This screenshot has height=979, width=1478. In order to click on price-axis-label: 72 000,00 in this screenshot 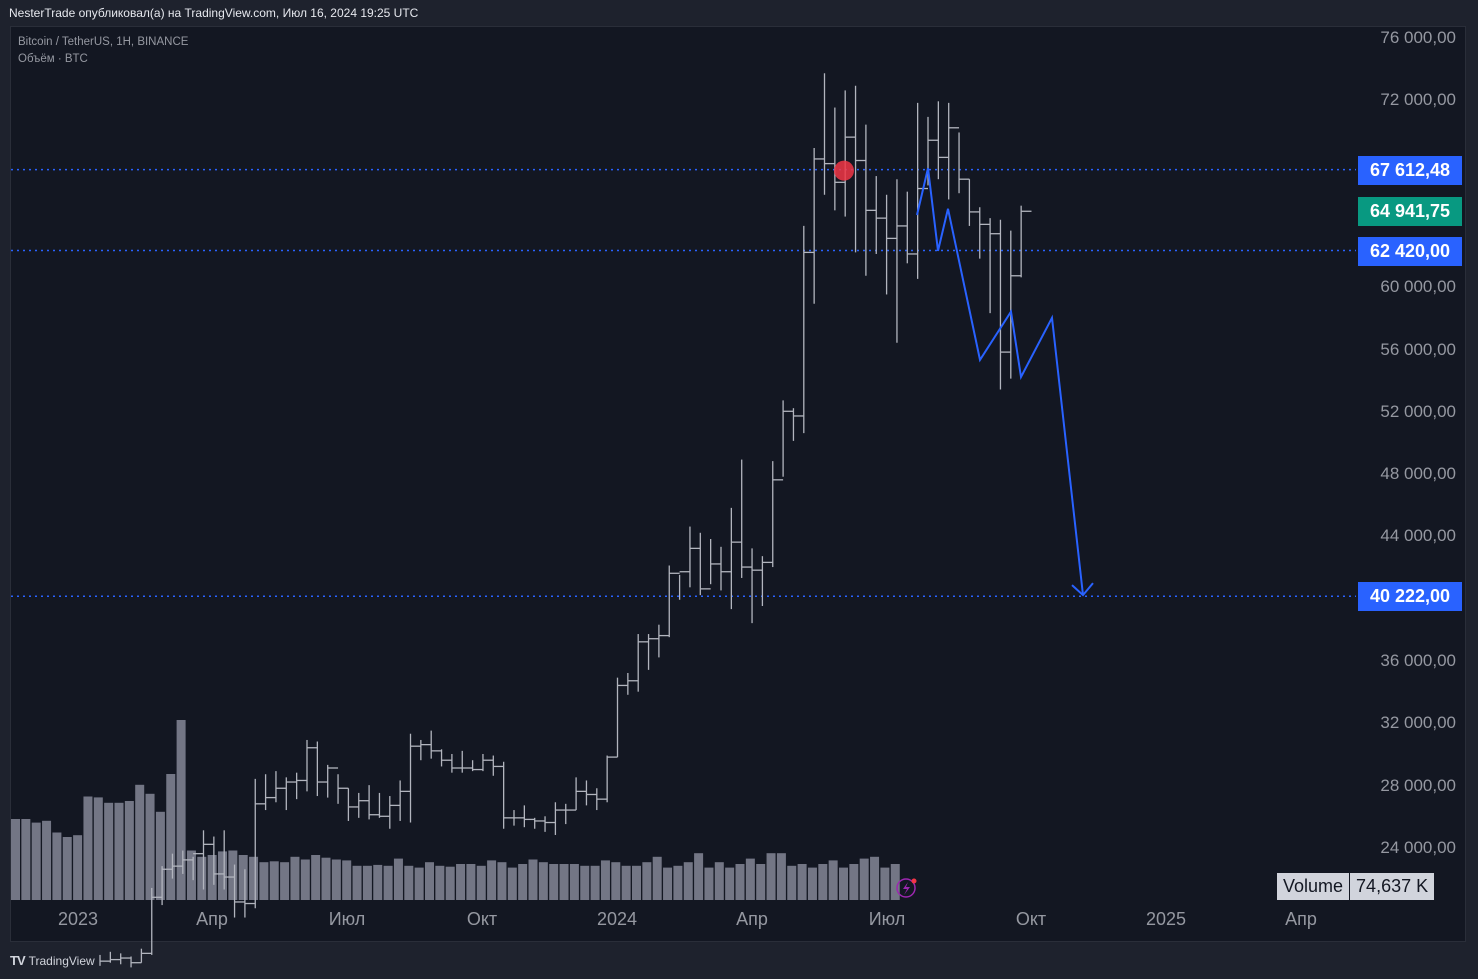, I will do `click(1418, 100)`.